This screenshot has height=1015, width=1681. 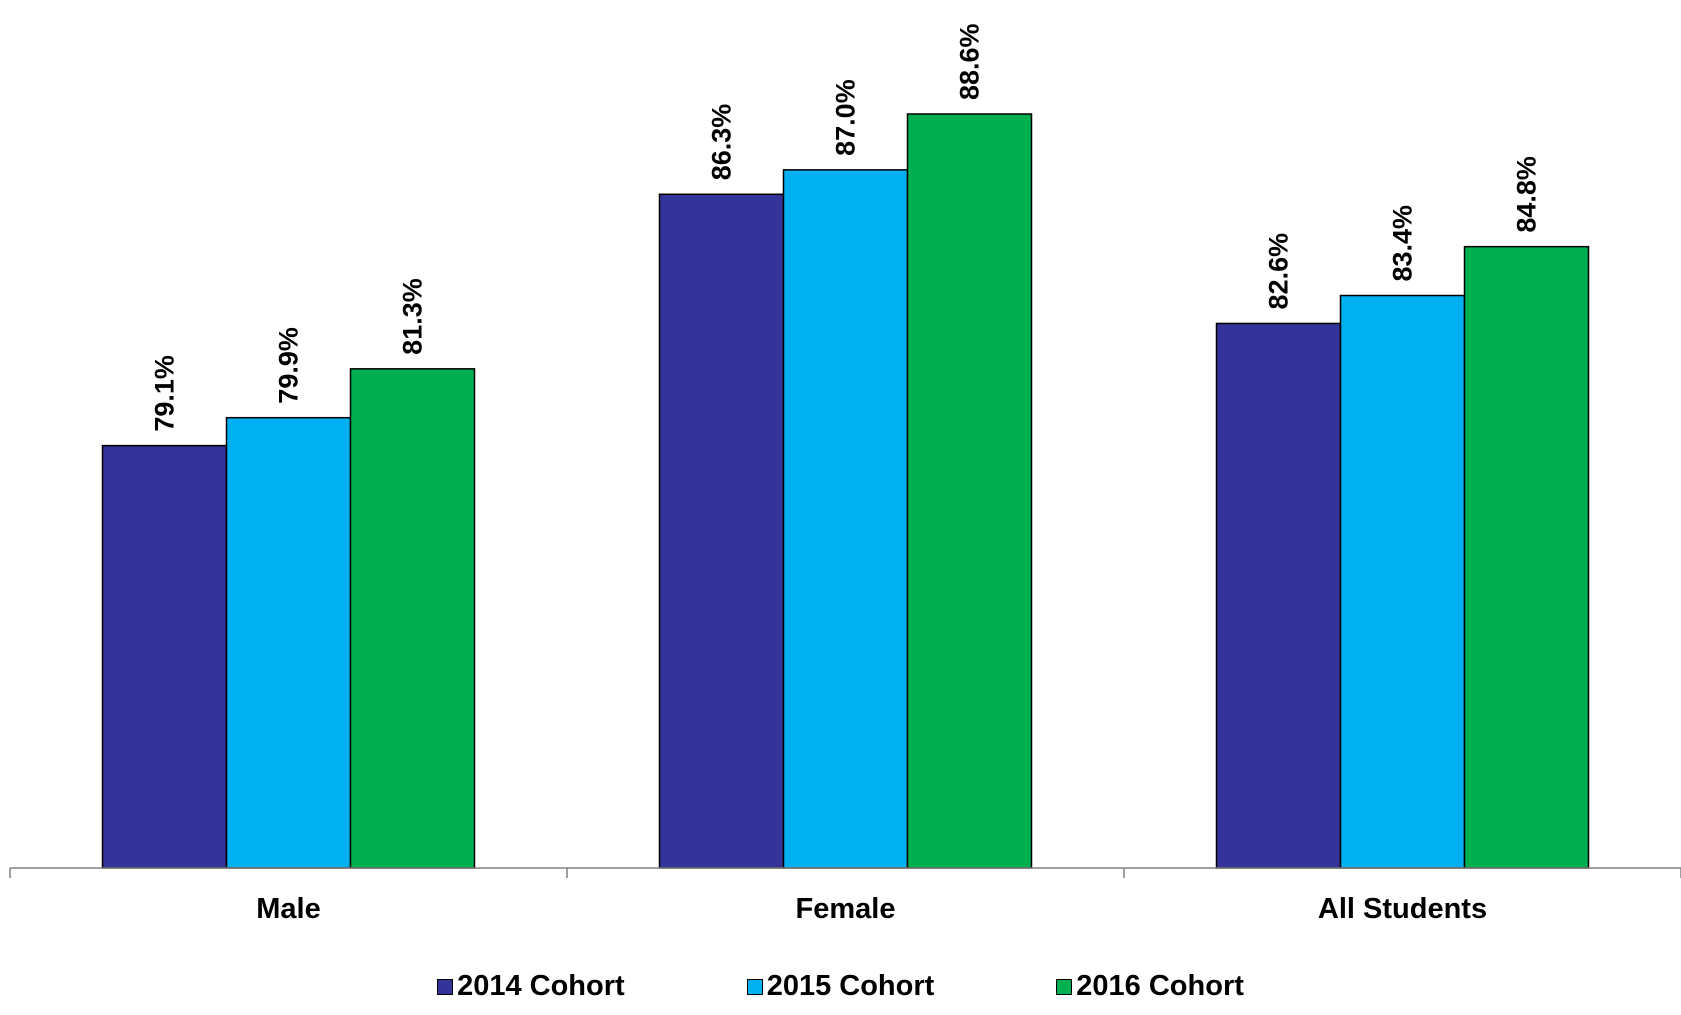 What do you see at coordinates (289, 365) in the screenshot?
I see `data-label-2015-cohort-male: 79.9%` at bounding box center [289, 365].